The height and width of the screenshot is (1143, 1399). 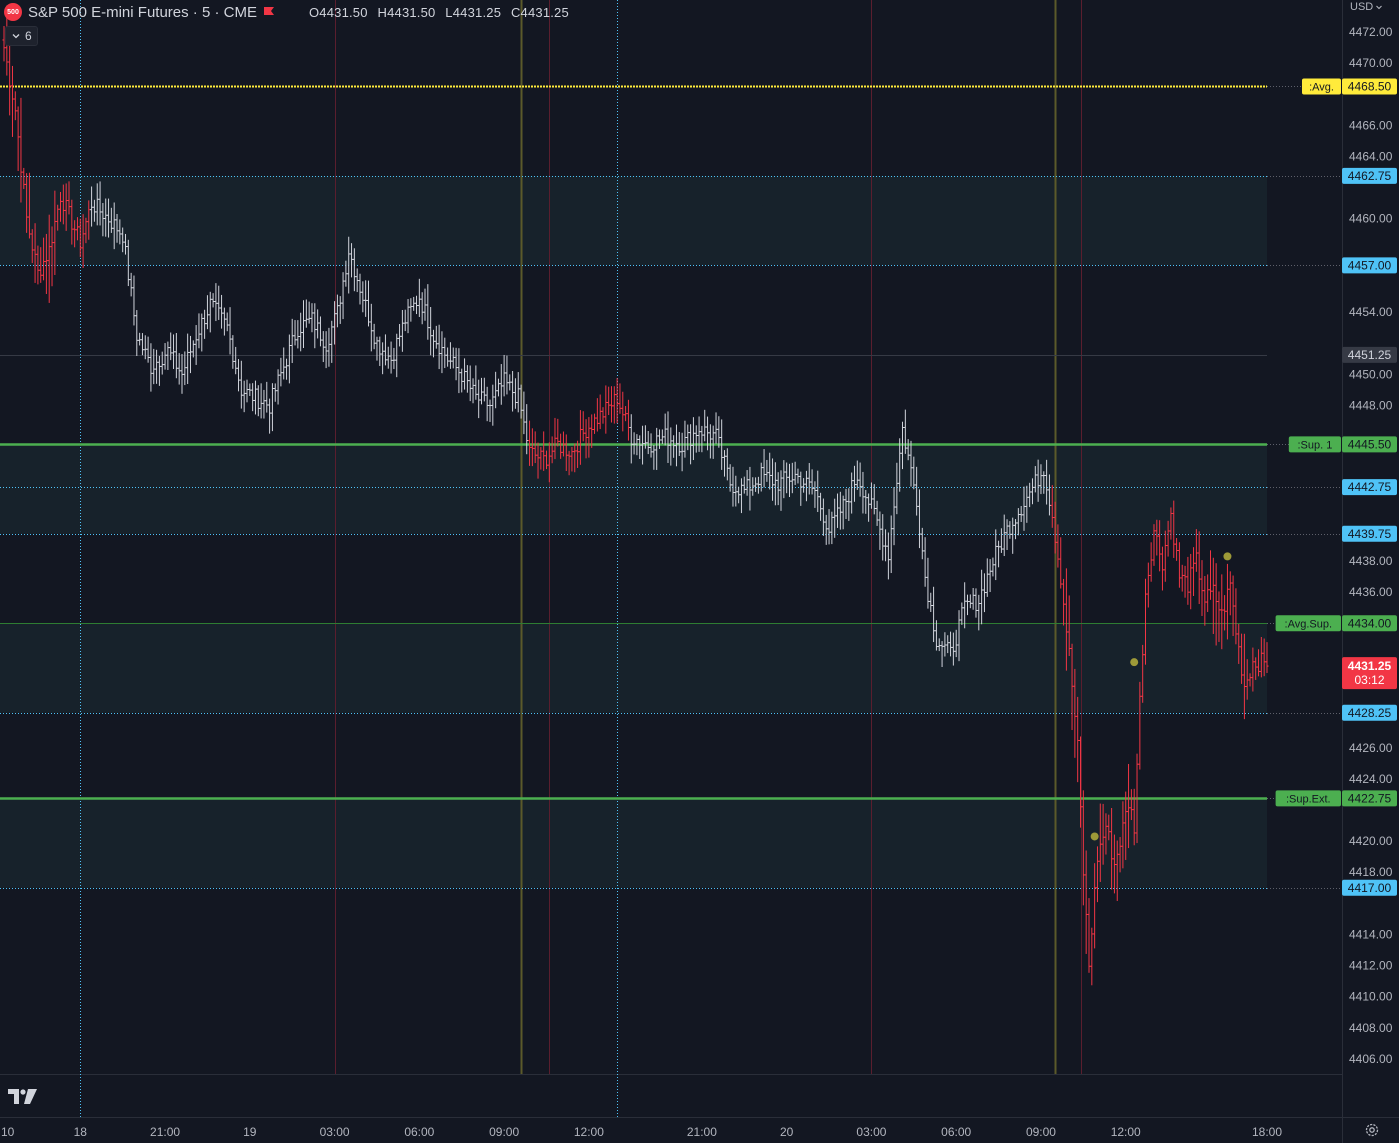 What do you see at coordinates (1371, 592) in the screenshot?
I see `price-tick-label: 4436.00` at bounding box center [1371, 592].